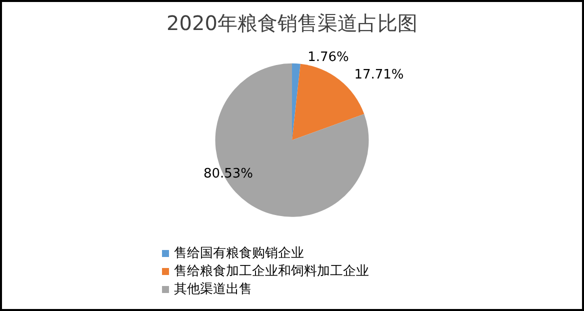 Image resolution: width=584 pixels, height=311 pixels. Describe the element at coordinates (379, 75) in the screenshot. I see `data-label: 17.71%` at that location.